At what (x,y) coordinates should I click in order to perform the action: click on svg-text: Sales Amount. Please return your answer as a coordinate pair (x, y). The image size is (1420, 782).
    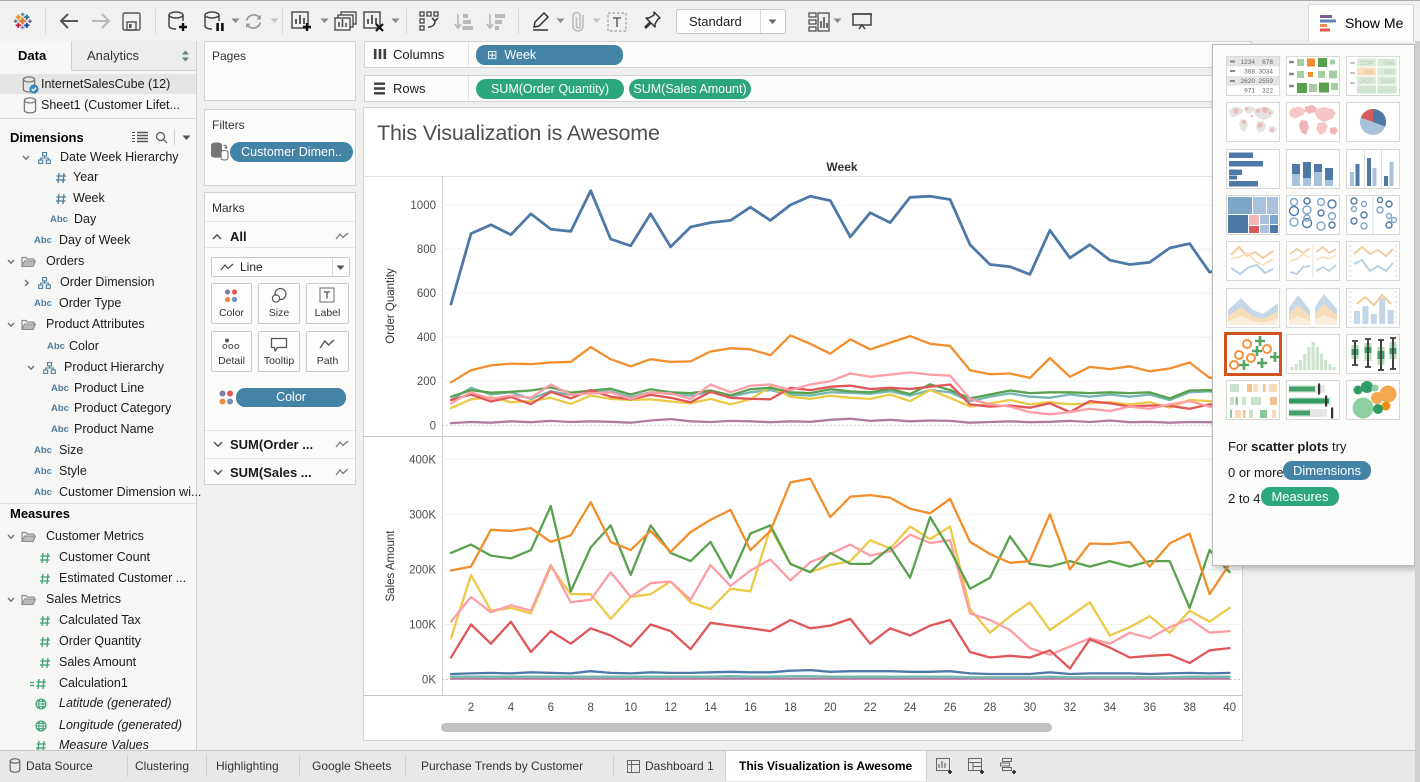
    Looking at the image, I should click on (391, 566).